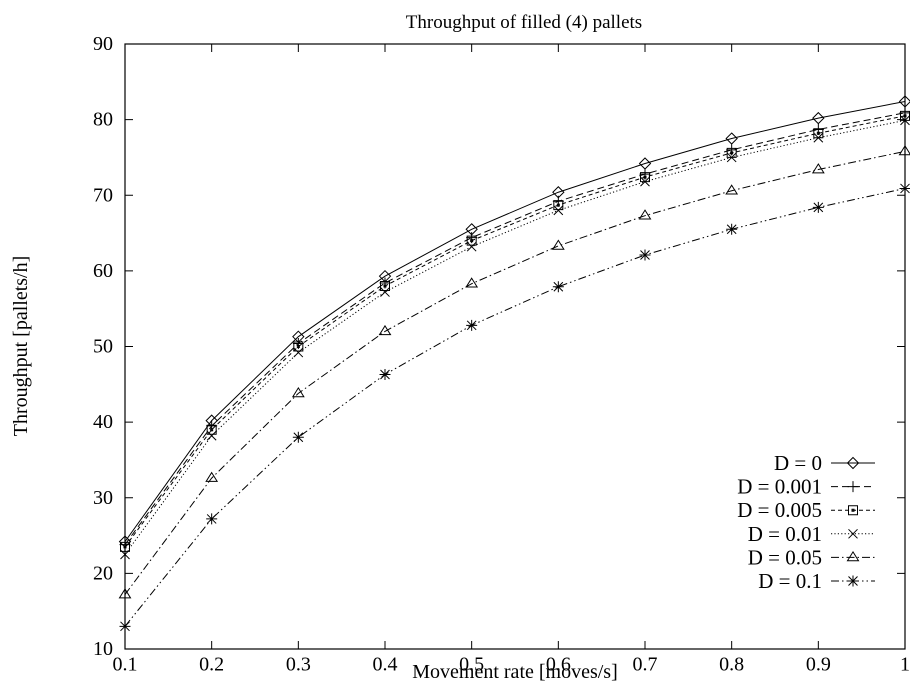 This screenshot has height=686, width=910. What do you see at coordinates (103, 195) in the screenshot?
I see `y-tick-label: 70` at bounding box center [103, 195].